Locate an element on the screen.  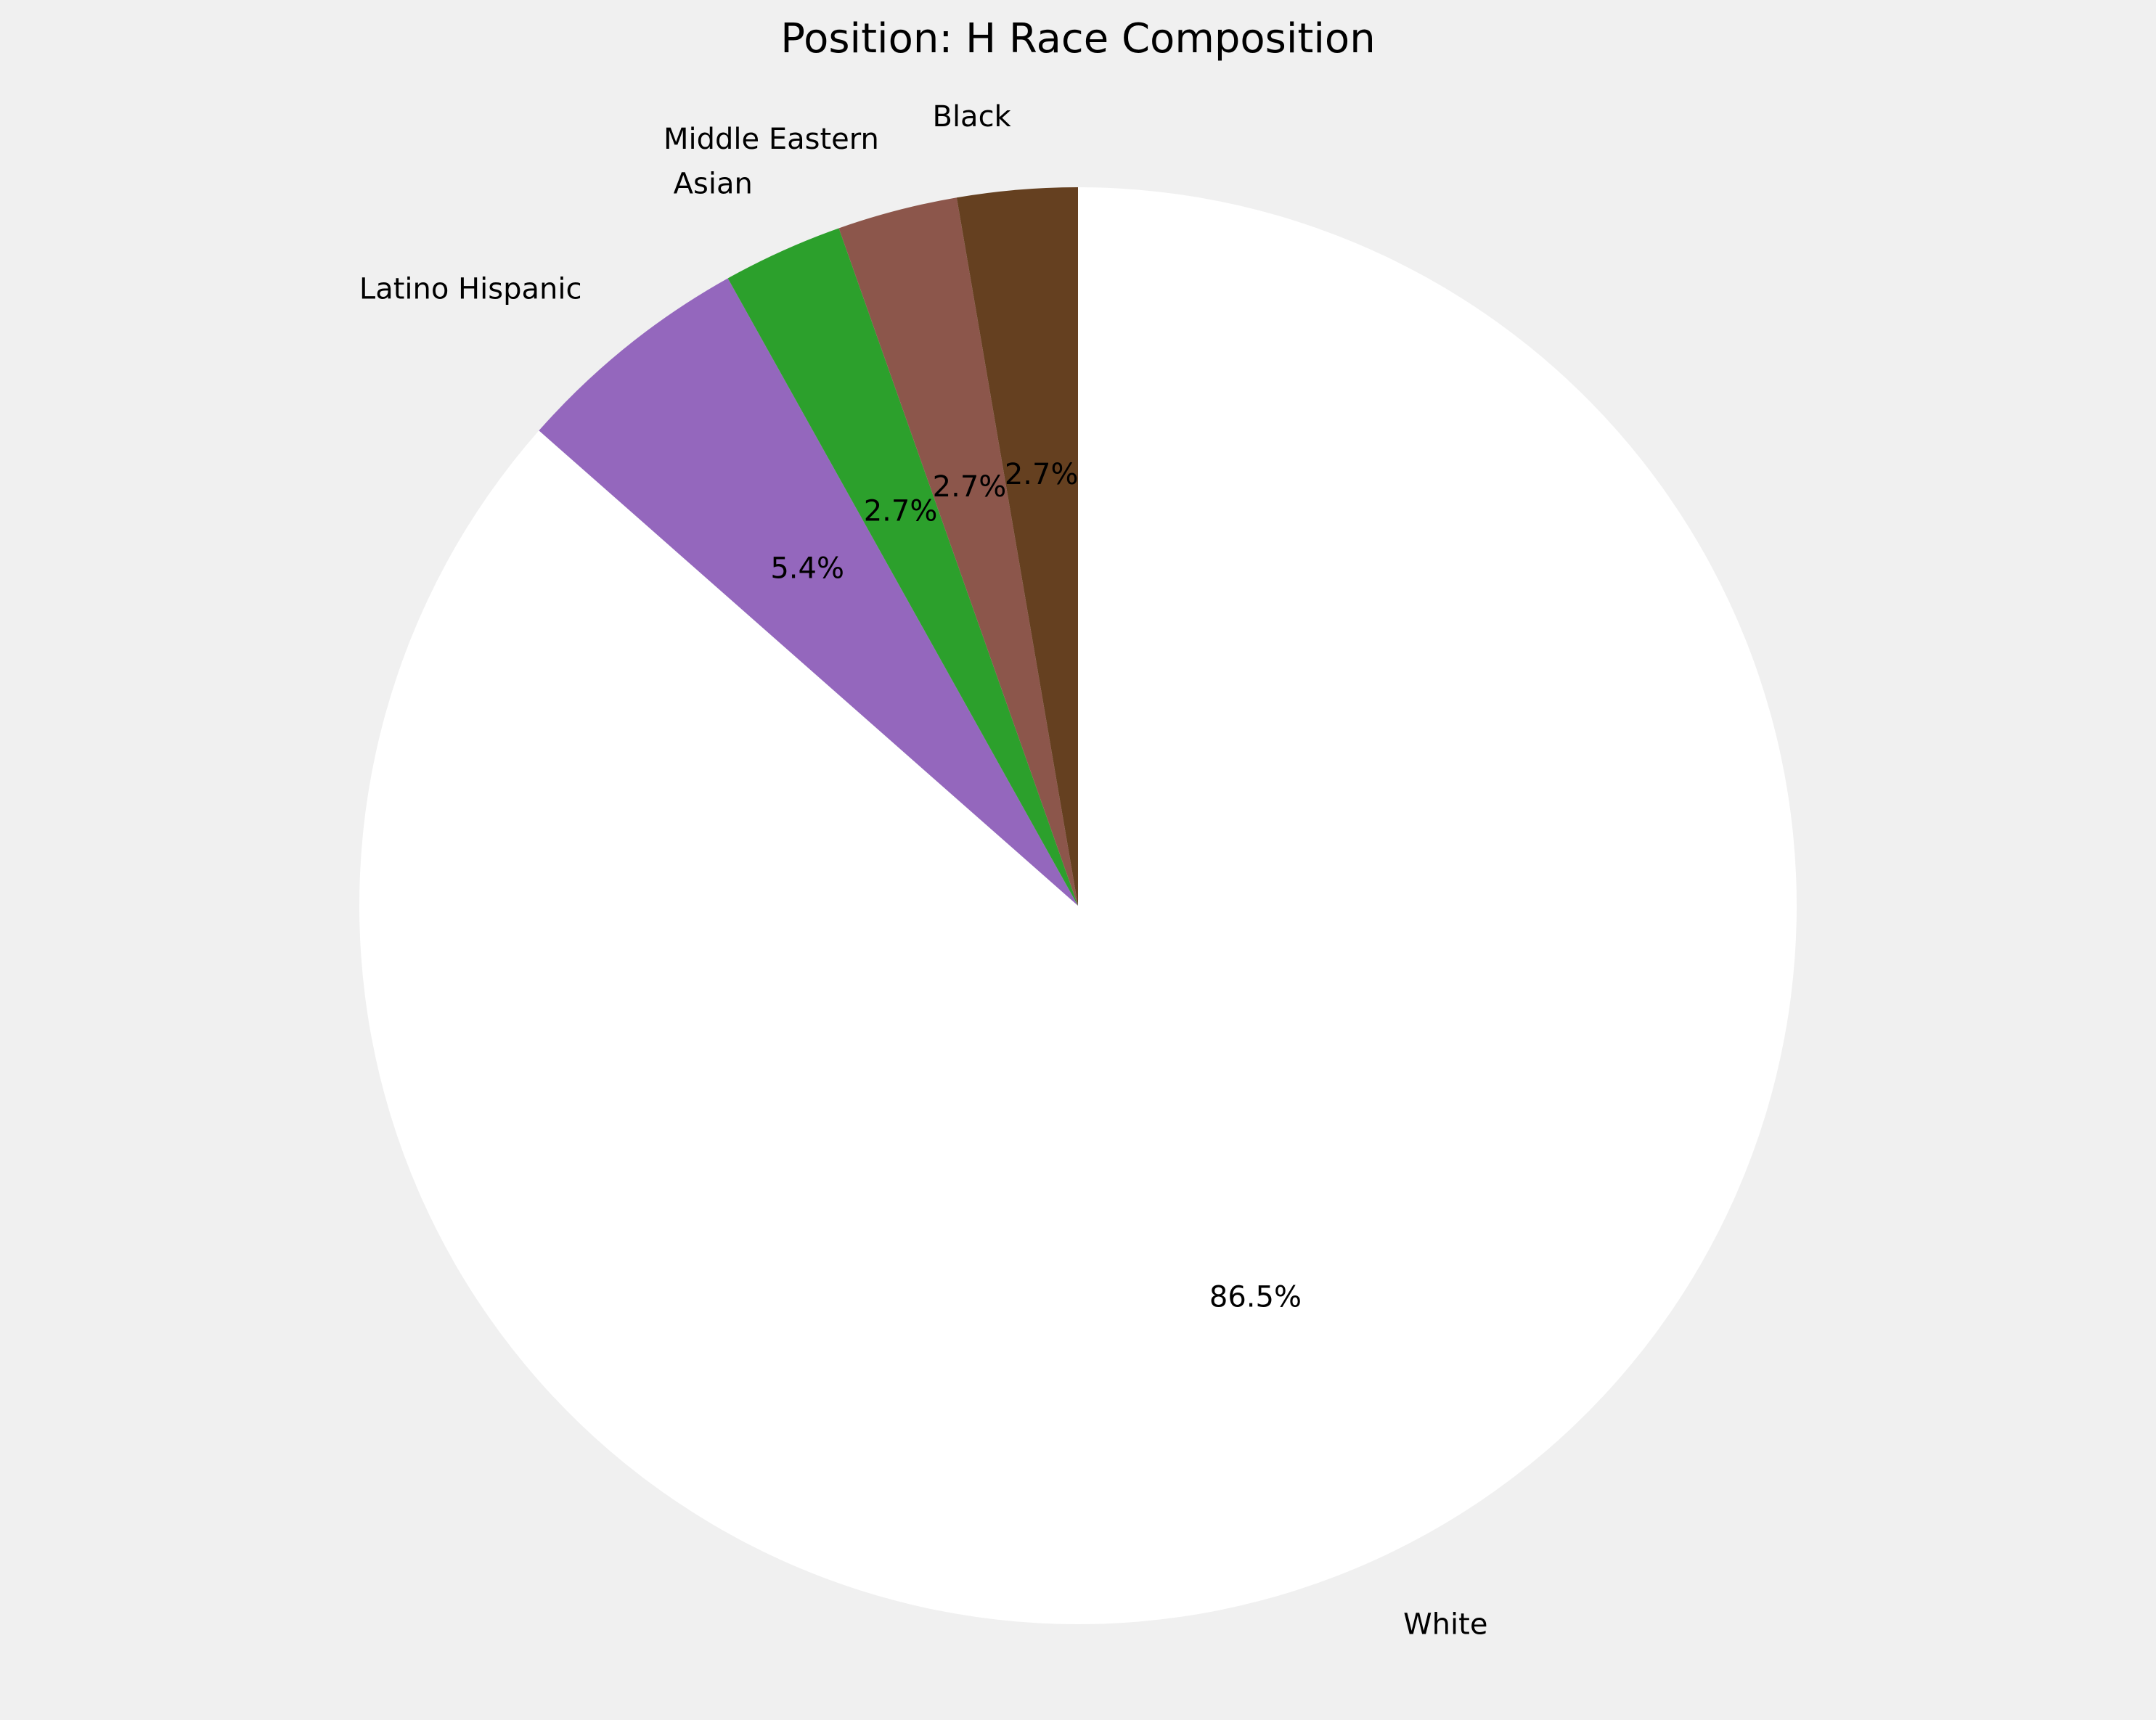
slice-label: Black is located at coordinates (973, 117).